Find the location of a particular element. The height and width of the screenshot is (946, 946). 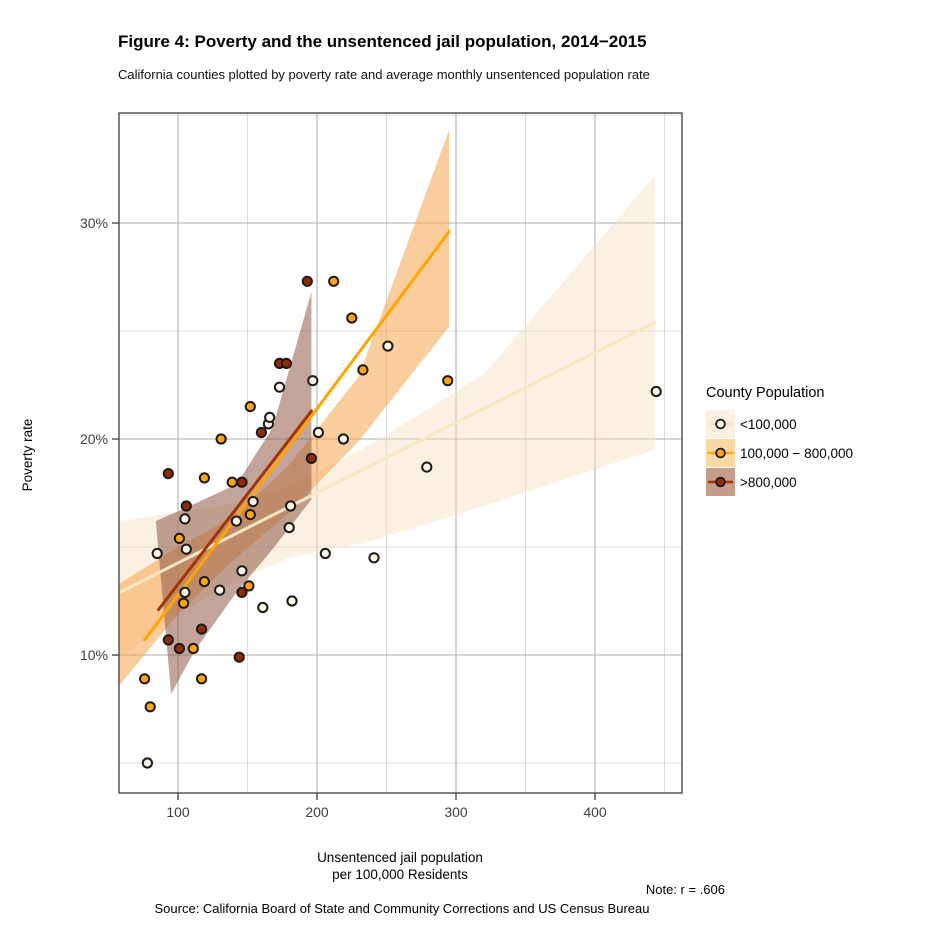

y-tick-label: 20% is located at coordinates (94, 439).